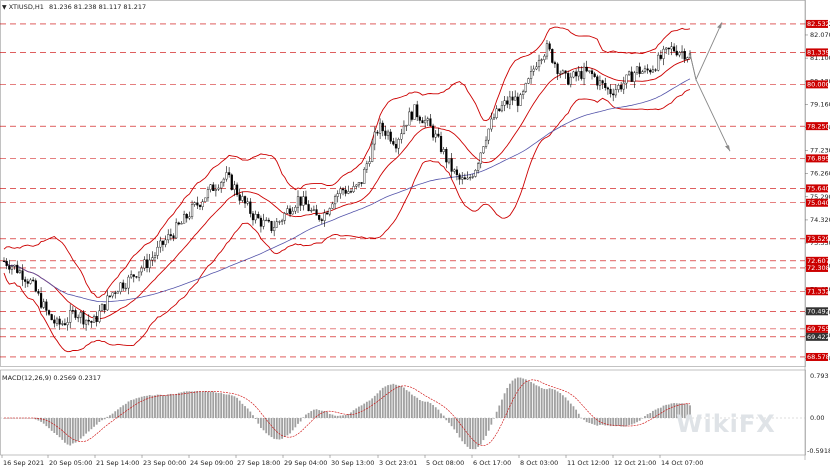 Image resolution: width=830 pixels, height=469 pixels. What do you see at coordinates (635, 463) in the screenshot?
I see `time-tick-label: 12 Oct 21:00` at bounding box center [635, 463].